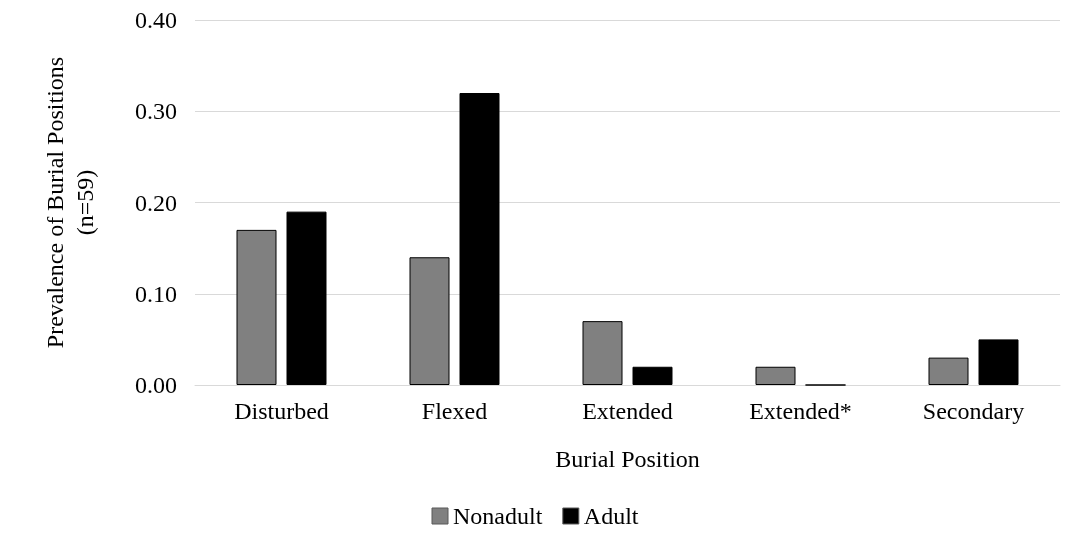  What do you see at coordinates (156, 293) in the screenshot?
I see `y-tick-label: 0.10` at bounding box center [156, 293].